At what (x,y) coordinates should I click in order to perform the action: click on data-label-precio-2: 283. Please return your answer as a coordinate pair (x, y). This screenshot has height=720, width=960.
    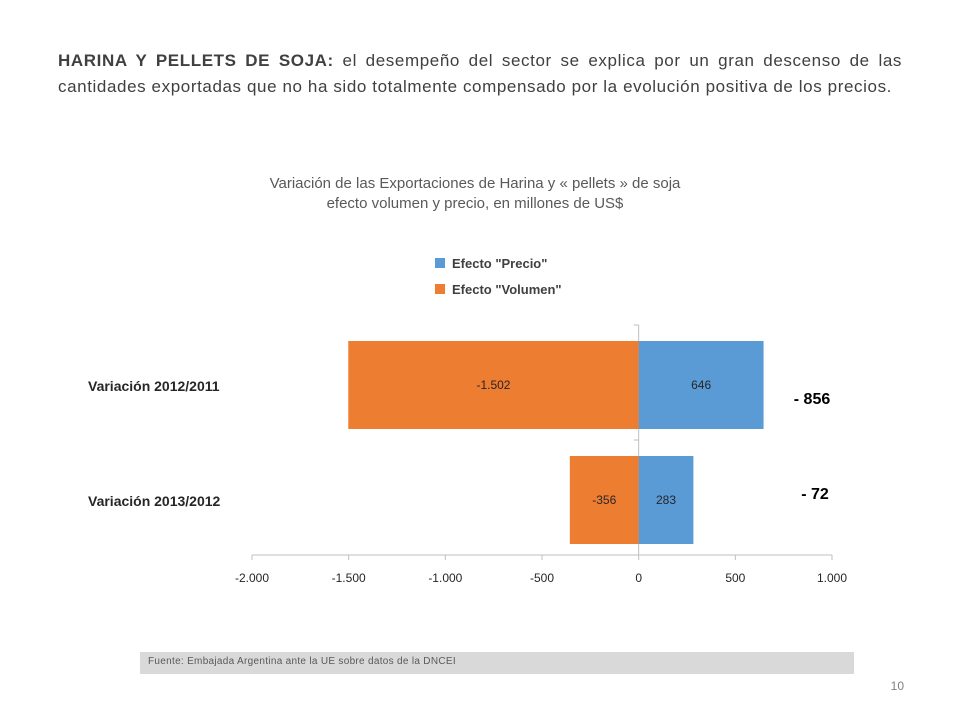
    Looking at the image, I should click on (666, 500).